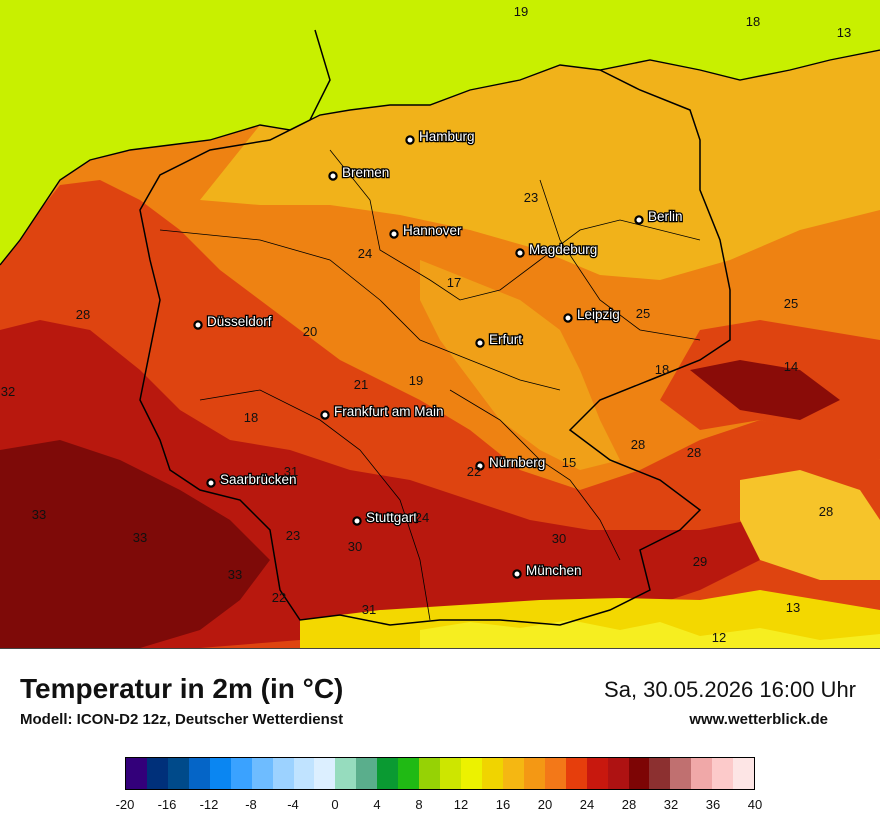 This screenshot has width=880, height=831. Describe the element at coordinates (461, 804) in the screenshot. I see `scale-tick-label: 12` at that location.